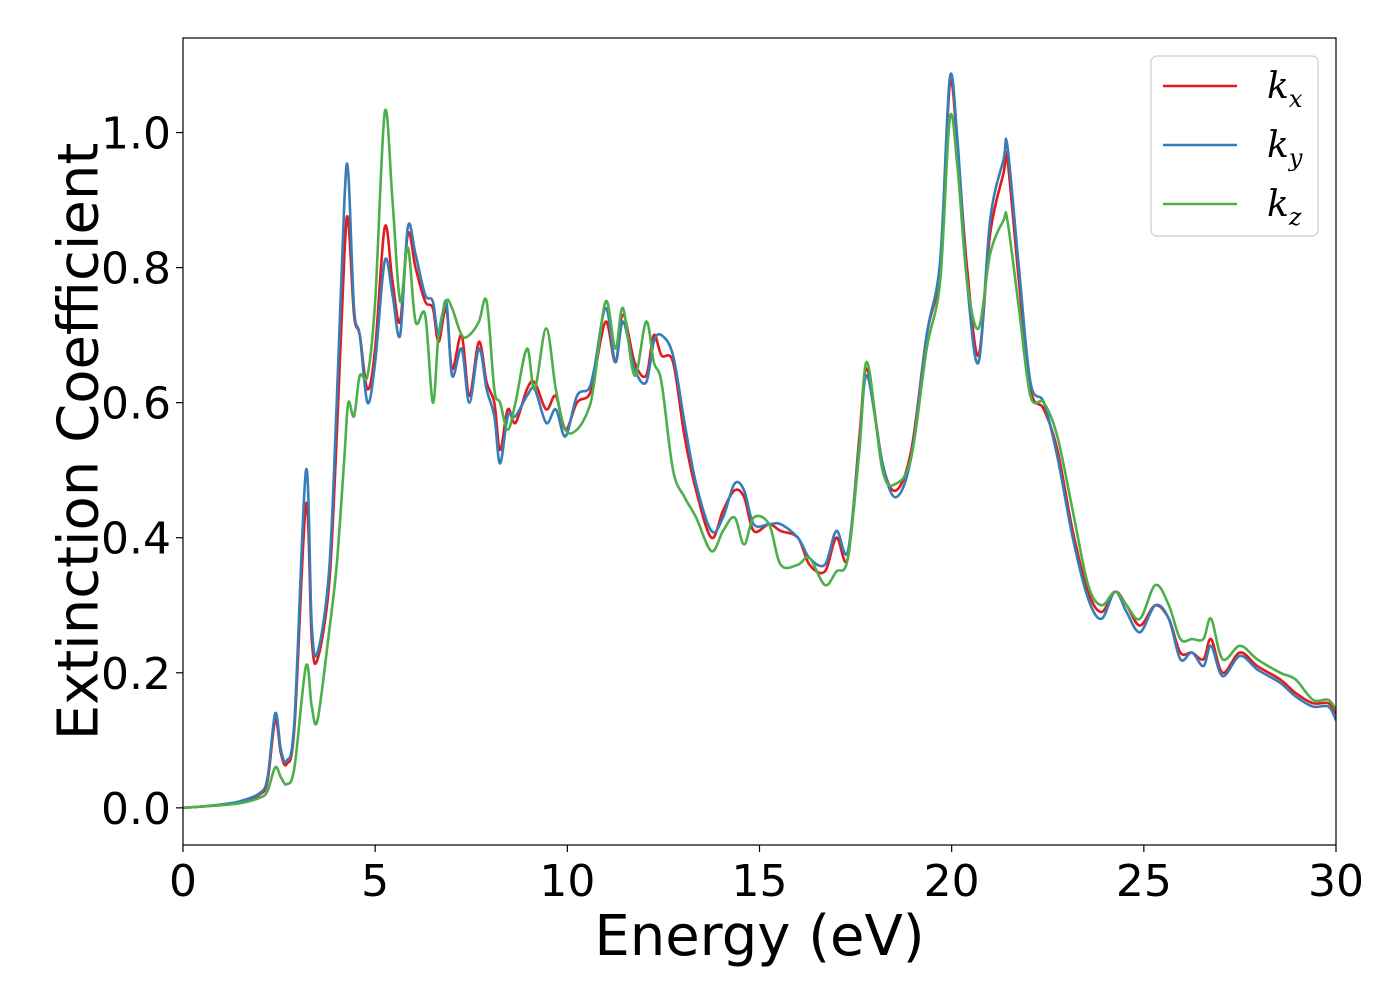  I want to click on legend-label-subscript: x, so click(1296, 99).